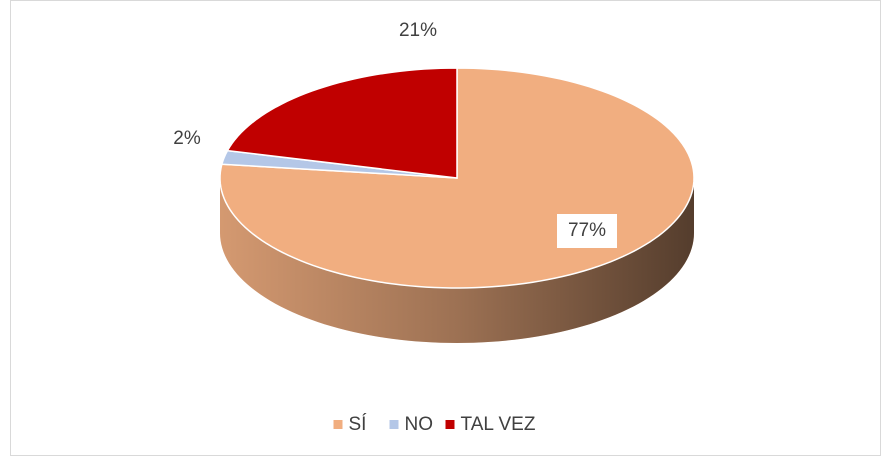 This screenshot has height=462, width=891. I want to click on data-label: 21%, so click(418, 30).